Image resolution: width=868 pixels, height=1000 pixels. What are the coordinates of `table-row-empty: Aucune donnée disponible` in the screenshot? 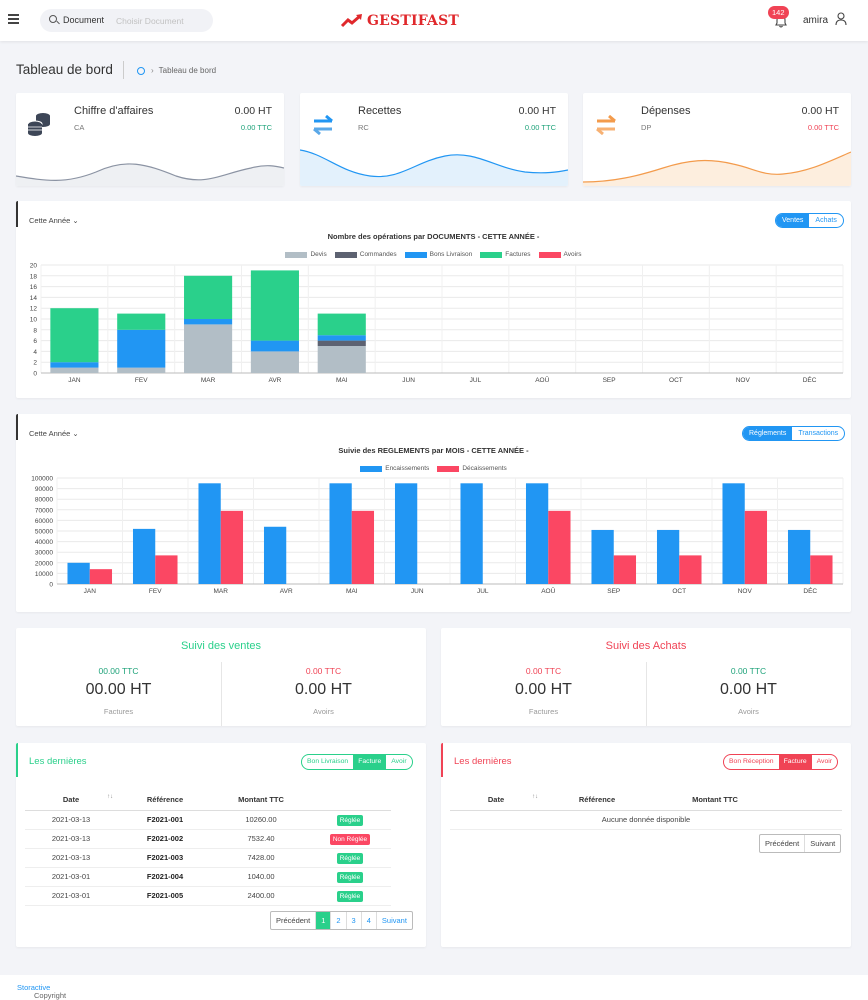 It's located at (646, 820).